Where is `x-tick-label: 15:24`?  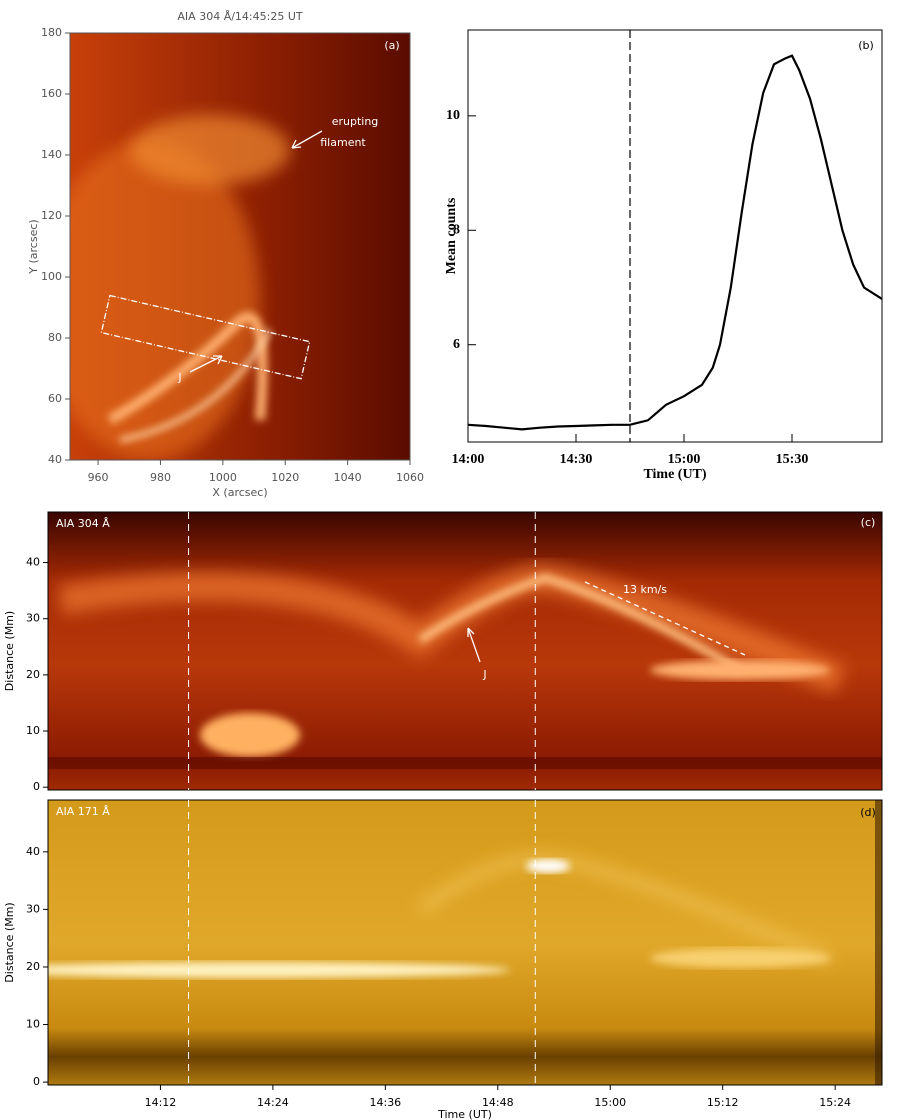 x-tick-label: 15:24 is located at coordinates (835, 1102).